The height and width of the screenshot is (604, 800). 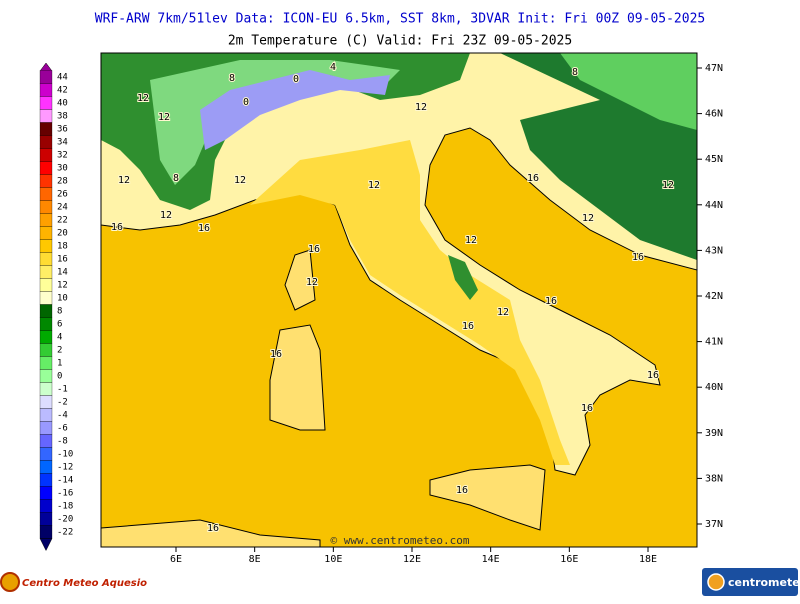 What do you see at coordinates (62, 130) in the screenshot?
I see `colorbar-label: 36` at bounding box center [62, 130].